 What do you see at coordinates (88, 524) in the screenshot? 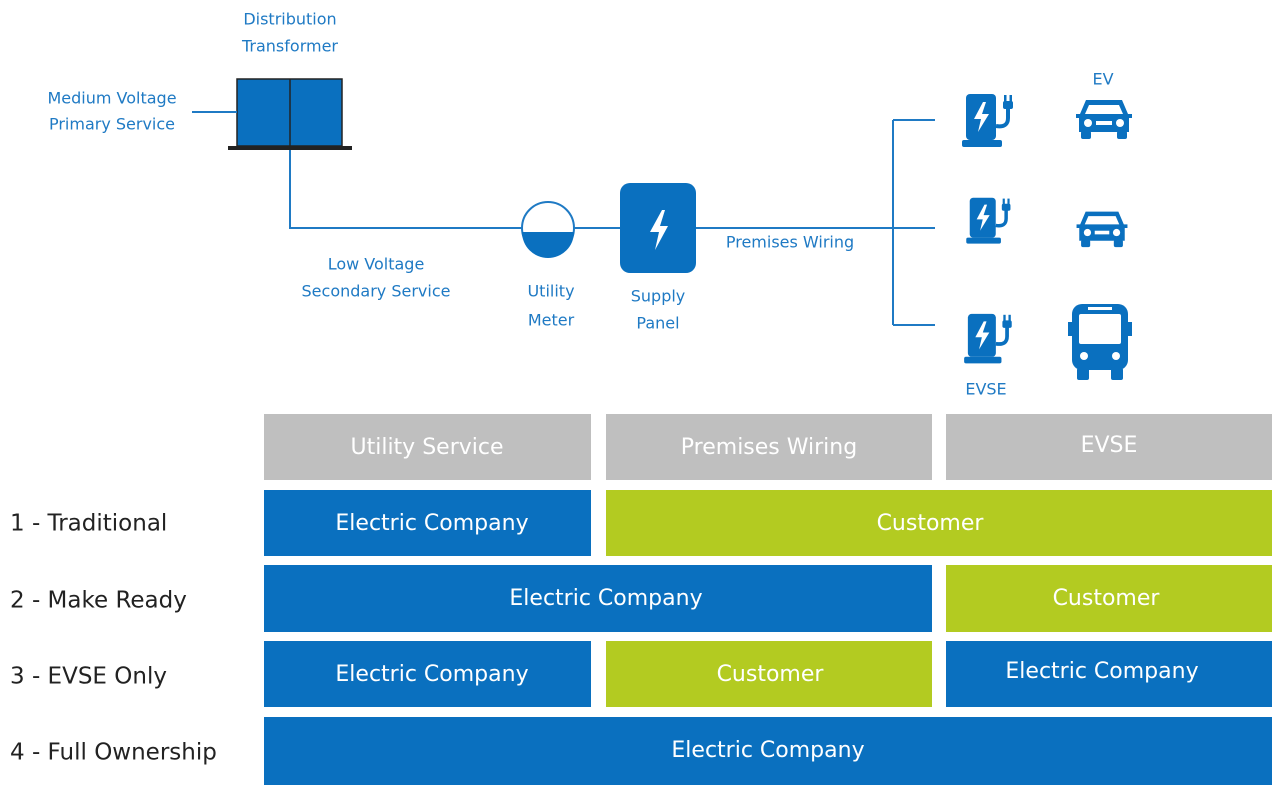
I see `row-label: 1 - Traditional` at bounding box center [88, 524].